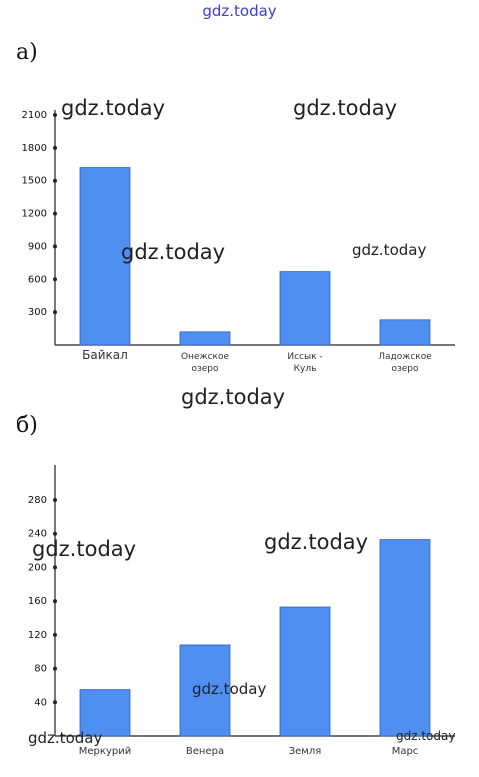  I want to click on x-category-label: Ладожское озеро, so click(405, 363).